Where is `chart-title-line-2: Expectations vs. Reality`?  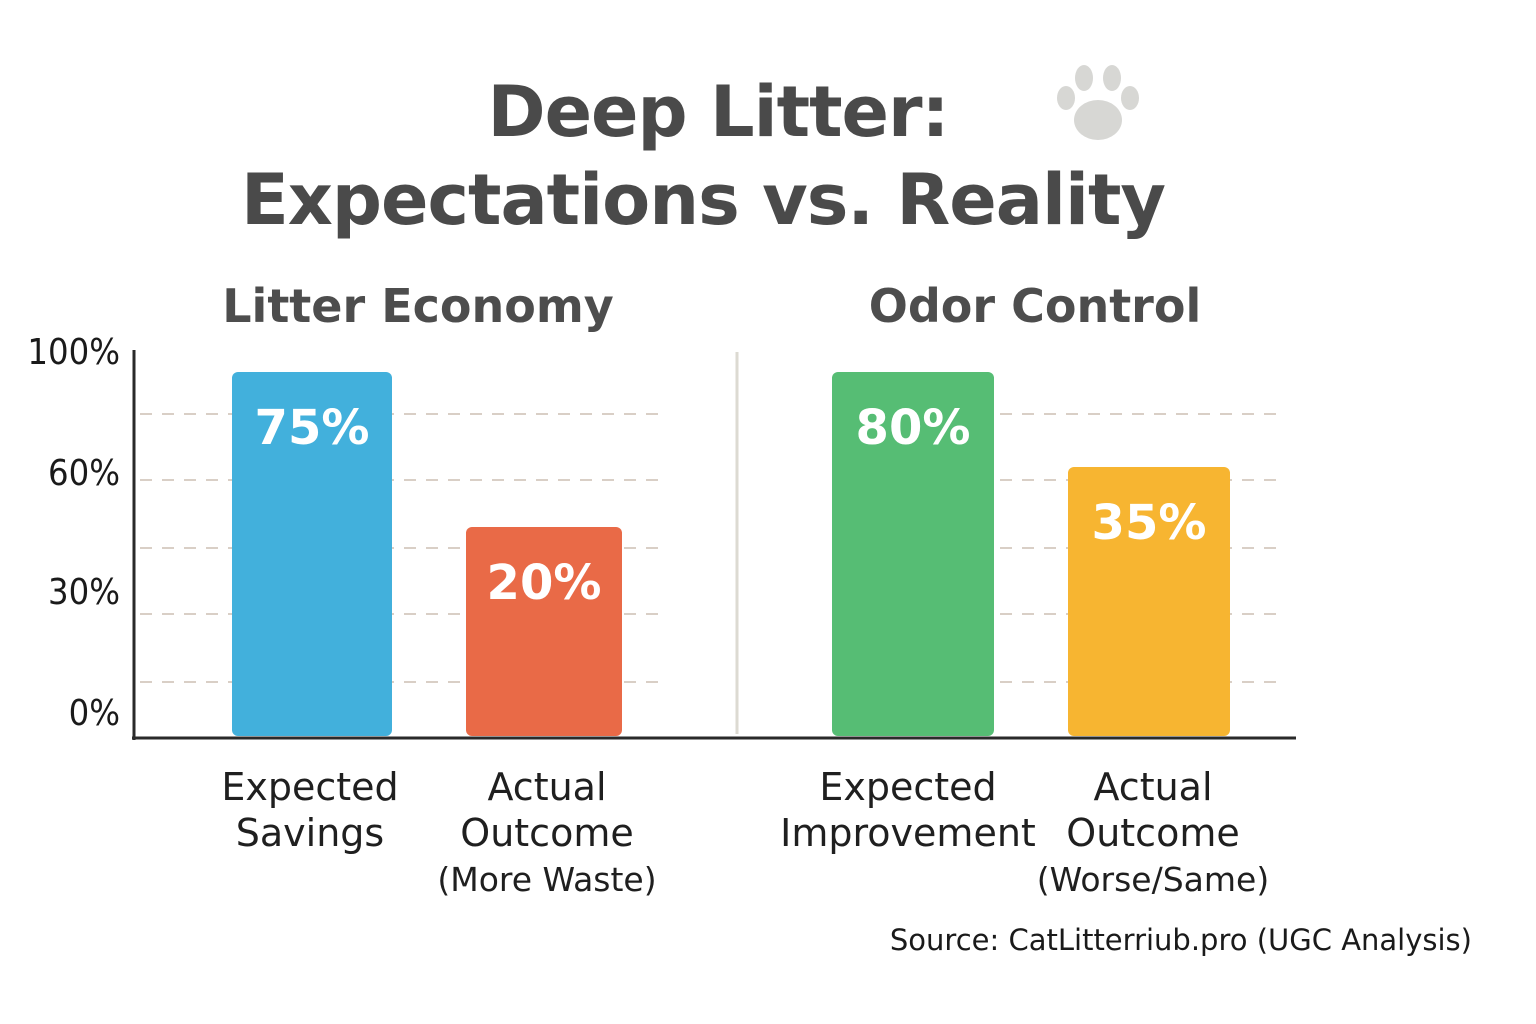
chart-title-line-2: Expectations vs. Reality is located at coordinates (703, 200).